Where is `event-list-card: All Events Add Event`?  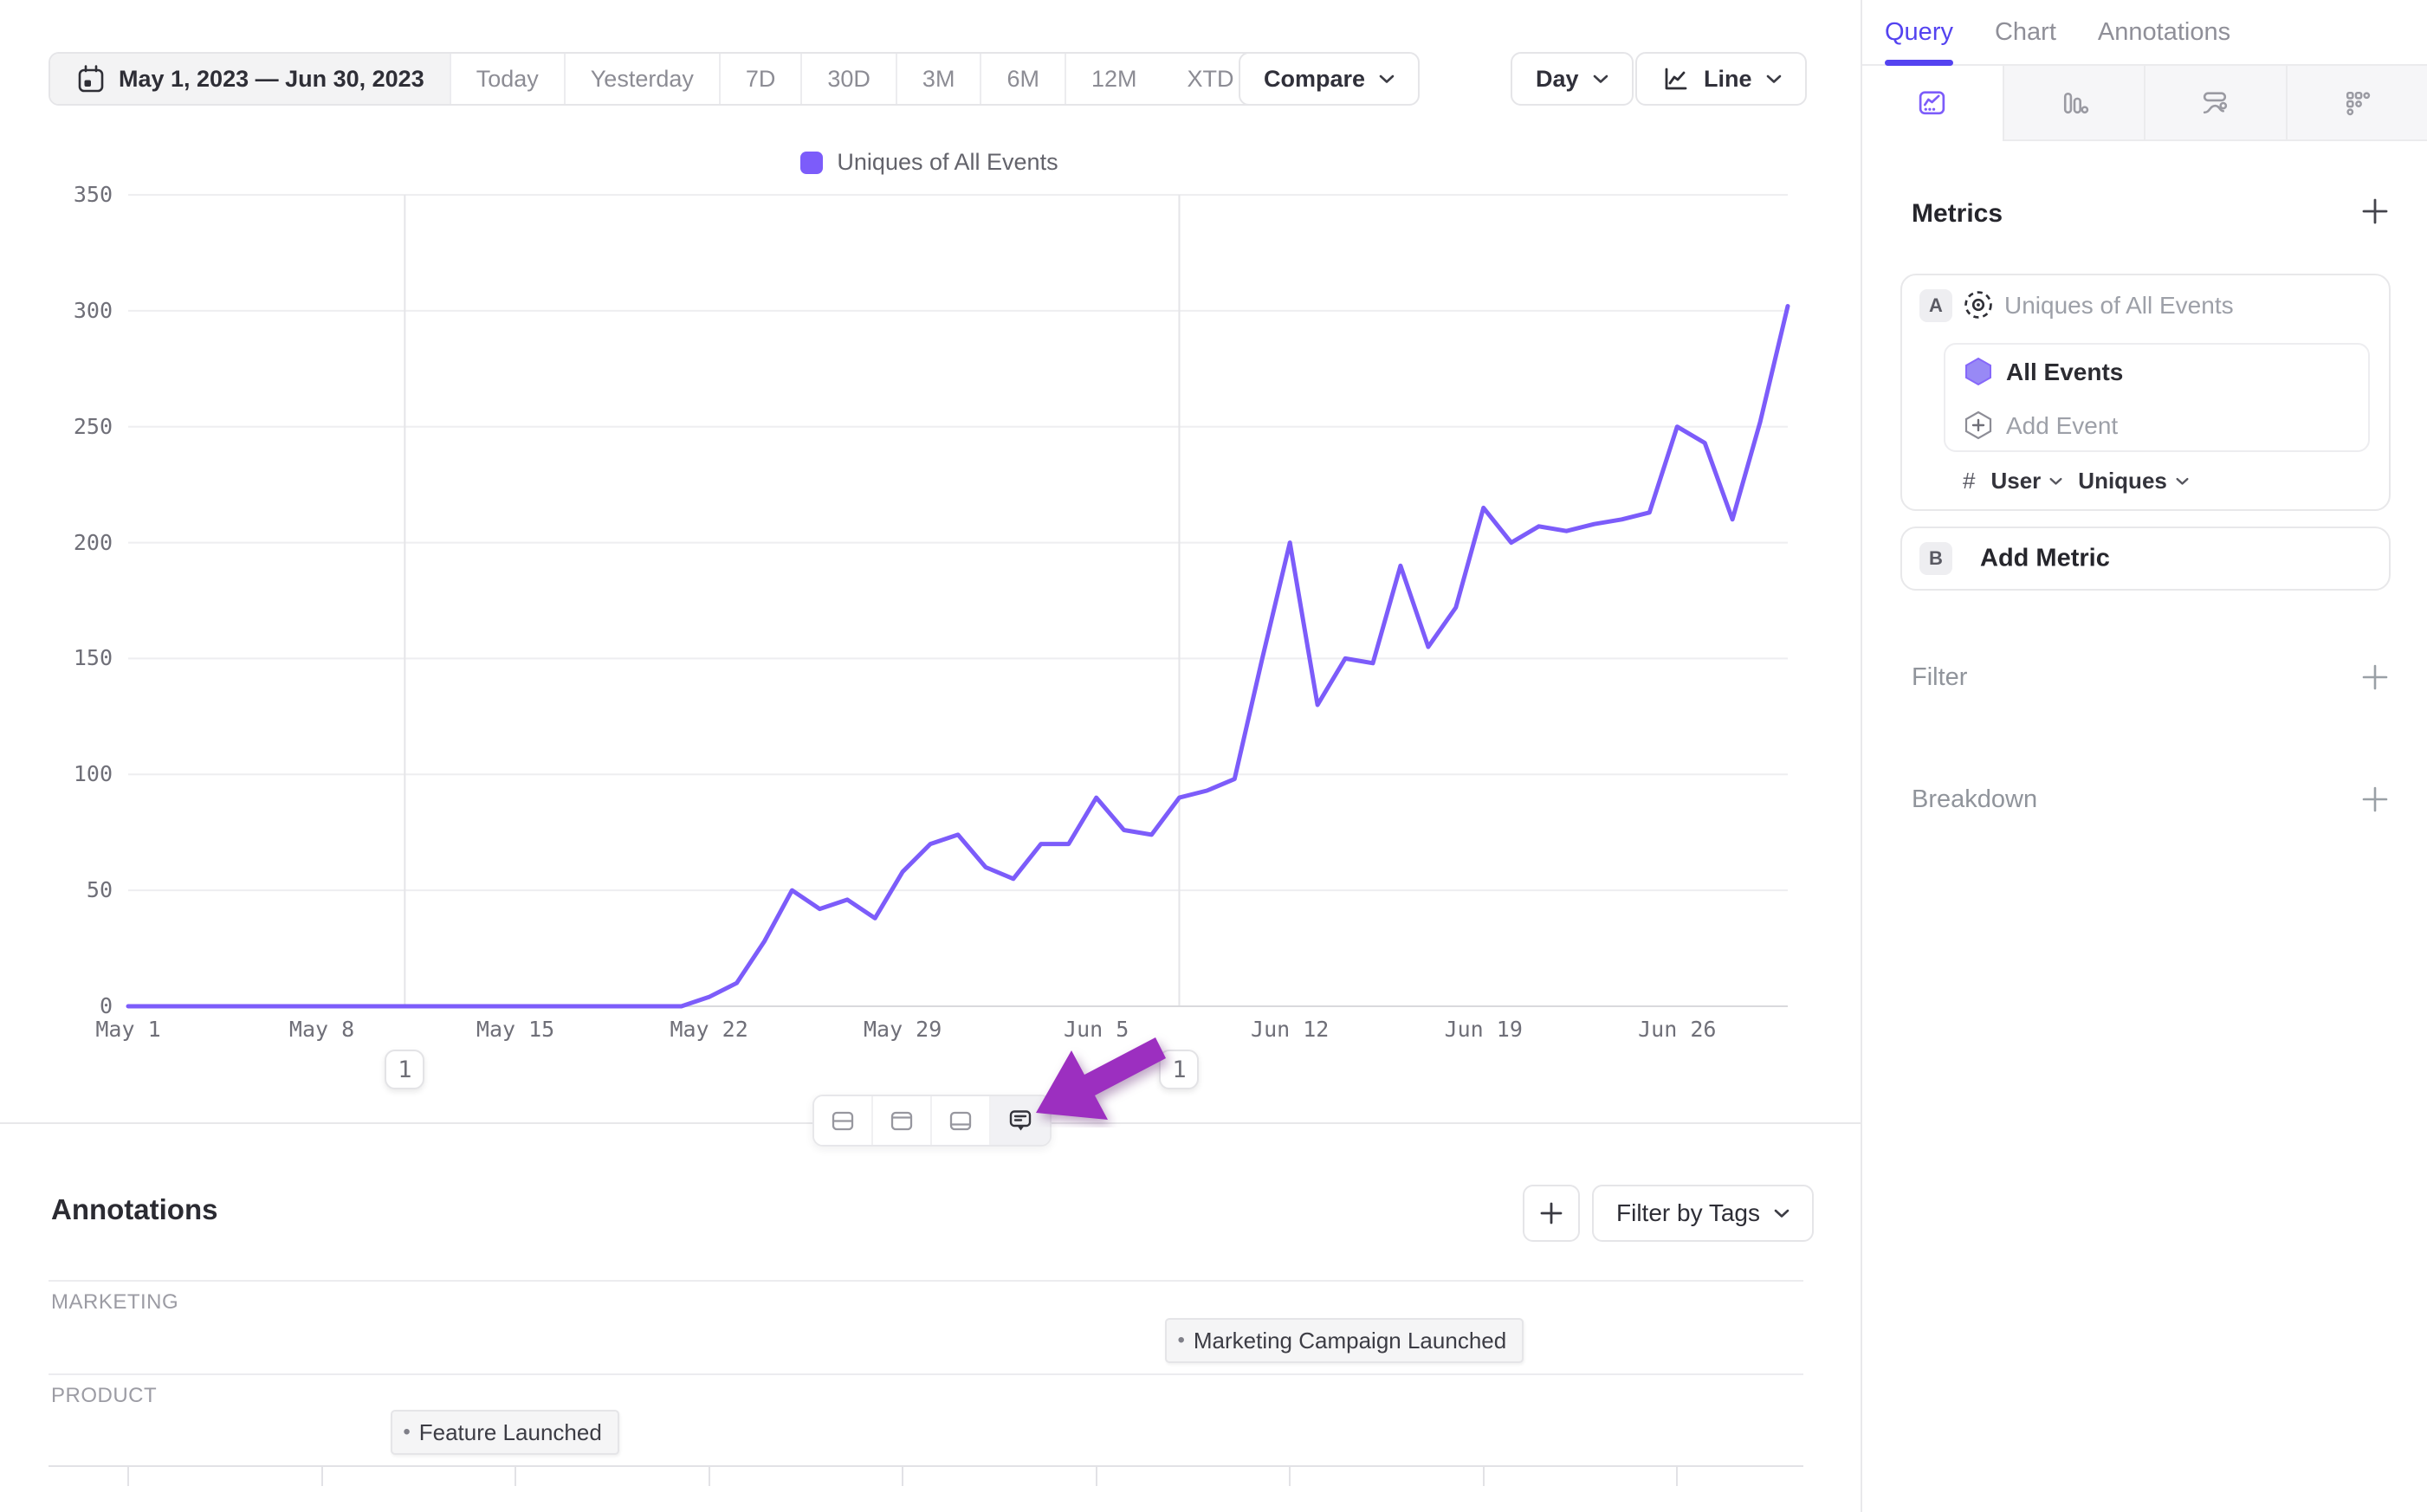 event-list-card: All Events Add Event is located at coordinates (2157, 397).